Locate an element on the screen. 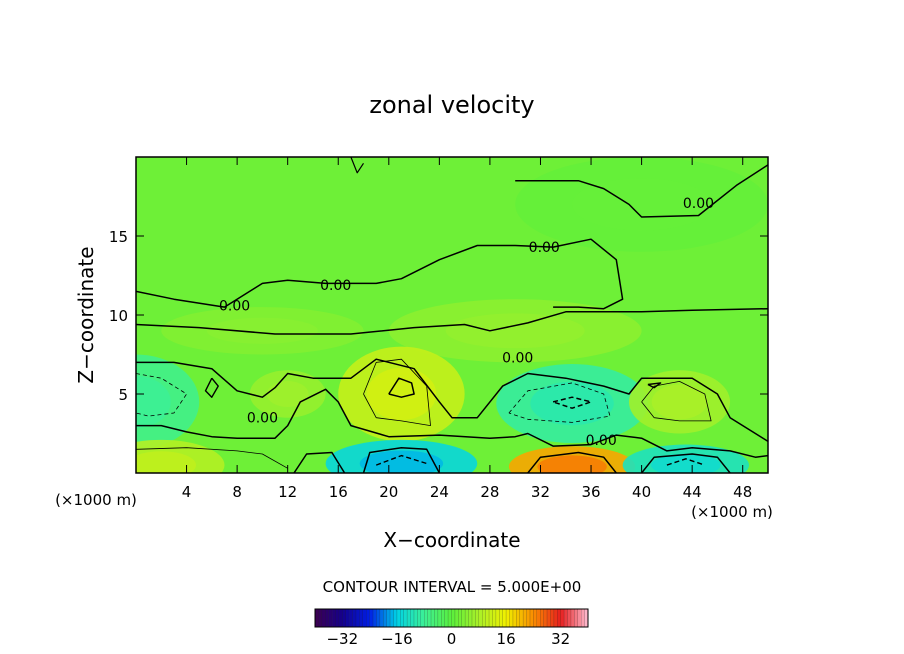 The image size is (904, 654). x-tick-label-5: 24 is located at coordinates (439, 492).